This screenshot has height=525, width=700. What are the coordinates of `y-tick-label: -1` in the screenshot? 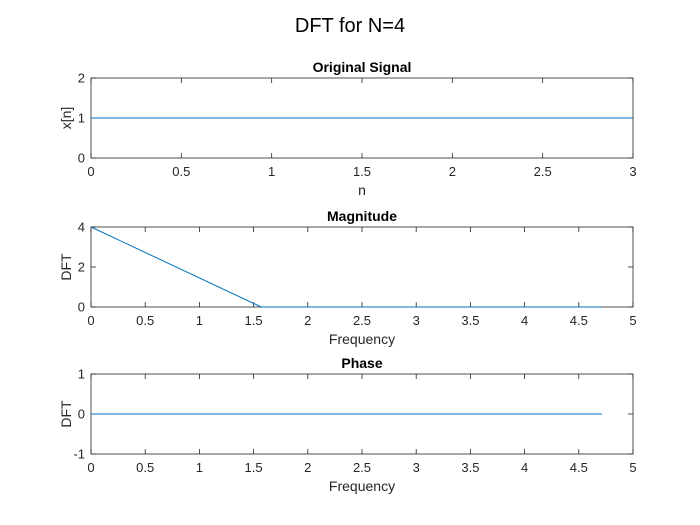 It's located at (79, 454).